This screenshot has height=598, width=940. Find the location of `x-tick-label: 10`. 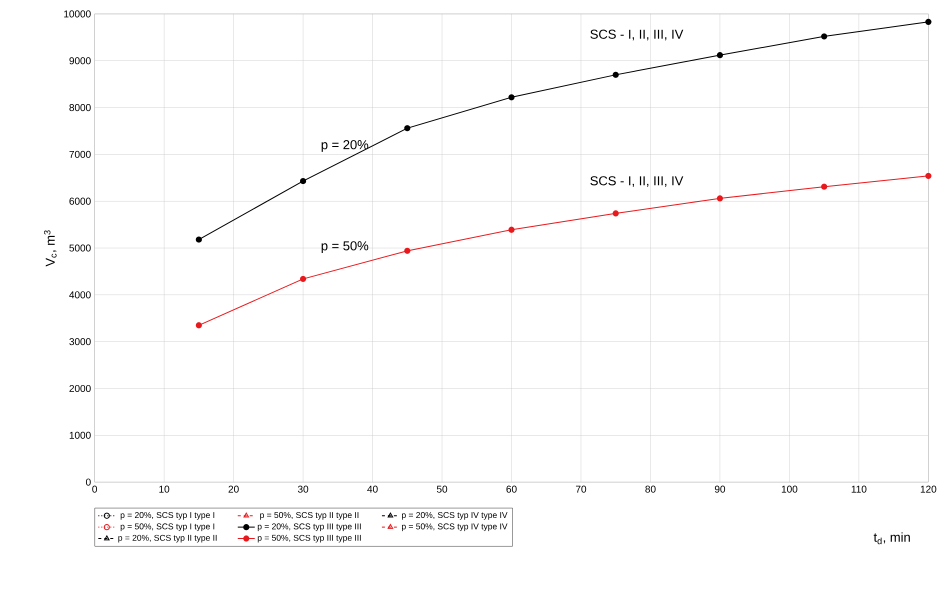

x-tick-label: 10 is located at coordinates (164, 489).